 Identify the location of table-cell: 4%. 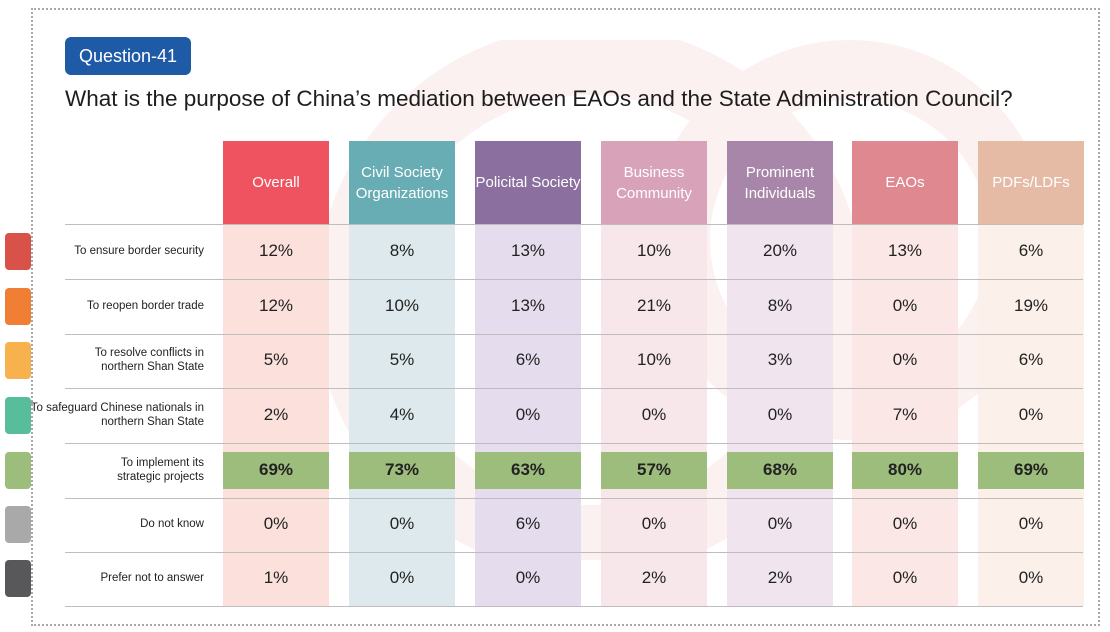
(402, 415).